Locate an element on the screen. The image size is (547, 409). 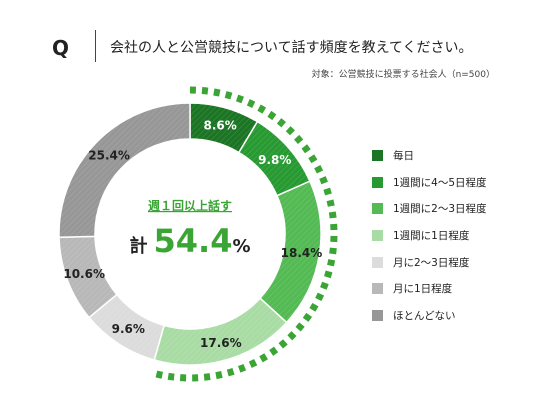
legend-item-6: 月に1日程度 is located at coordinates (429, 288).